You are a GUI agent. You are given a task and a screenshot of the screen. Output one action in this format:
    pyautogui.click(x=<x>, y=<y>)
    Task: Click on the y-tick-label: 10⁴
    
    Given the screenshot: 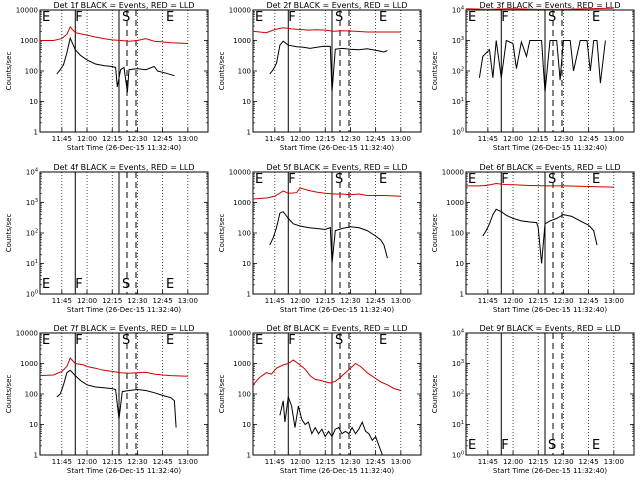 What is the action you would take?
    pyautogui.click(x=458, y=10)
    